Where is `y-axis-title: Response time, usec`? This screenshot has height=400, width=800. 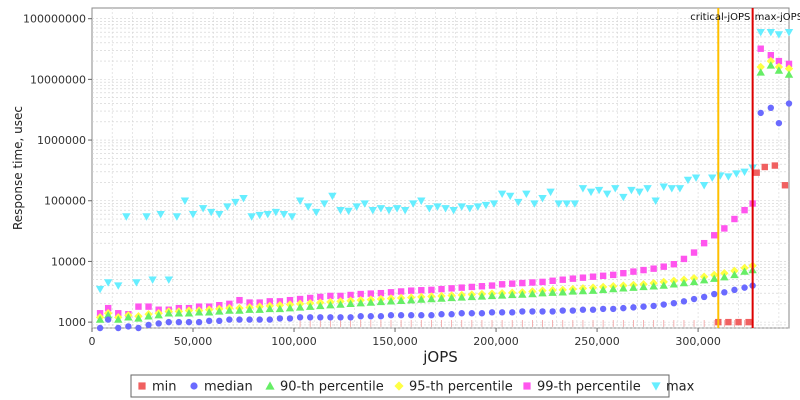
y-axis-title: Response time, usec is located at coordinates (18, 168).